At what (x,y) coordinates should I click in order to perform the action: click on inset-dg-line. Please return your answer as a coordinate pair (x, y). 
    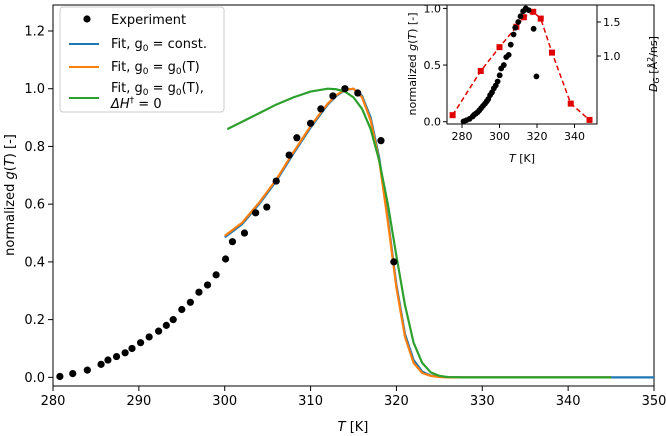
    Looking at the image, I should click on (520, 65).